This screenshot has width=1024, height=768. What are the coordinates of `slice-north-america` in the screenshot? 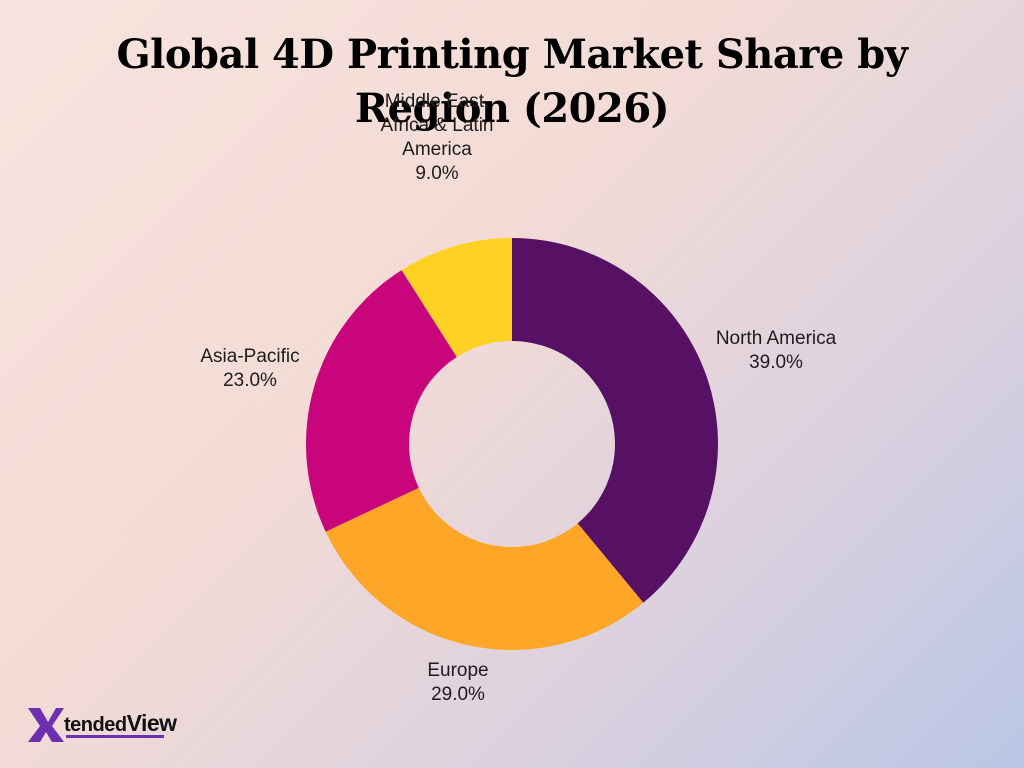 It's located at (615, 420).